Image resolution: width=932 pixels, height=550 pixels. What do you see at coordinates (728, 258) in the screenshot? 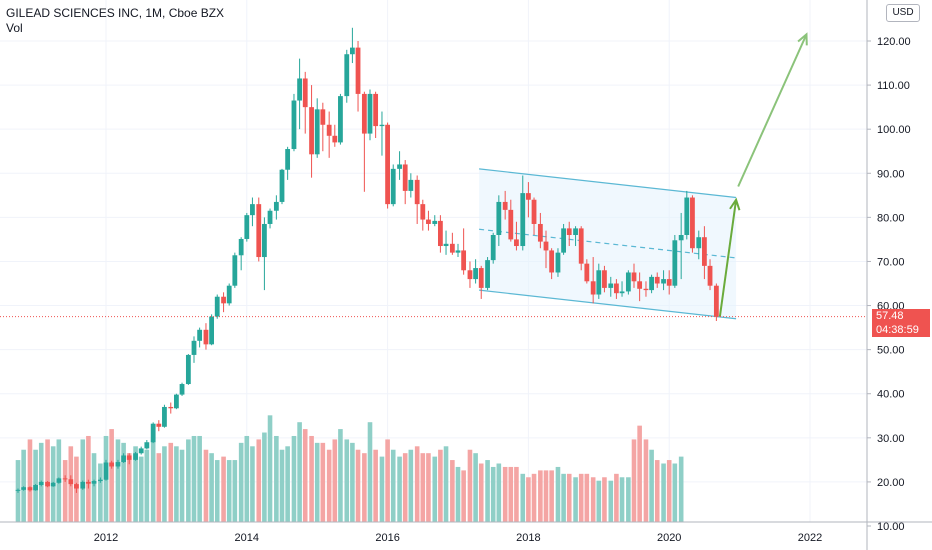
I see `projection-arrow-line` at bounding box center [728, 258].